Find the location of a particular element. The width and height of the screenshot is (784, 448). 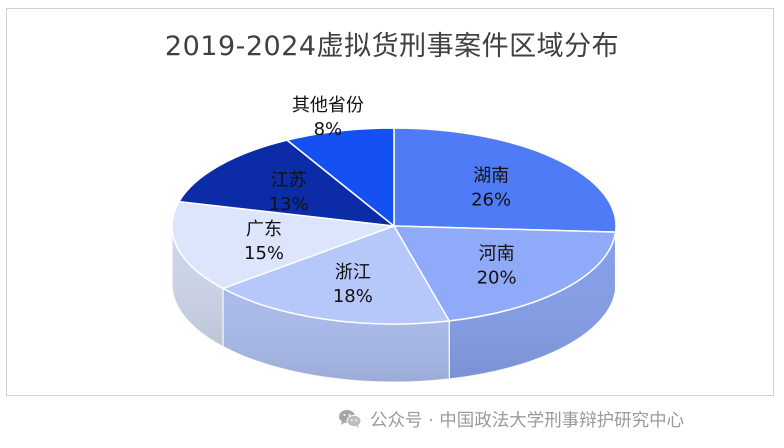

wechat-icon is located at coordinates (350, 419).